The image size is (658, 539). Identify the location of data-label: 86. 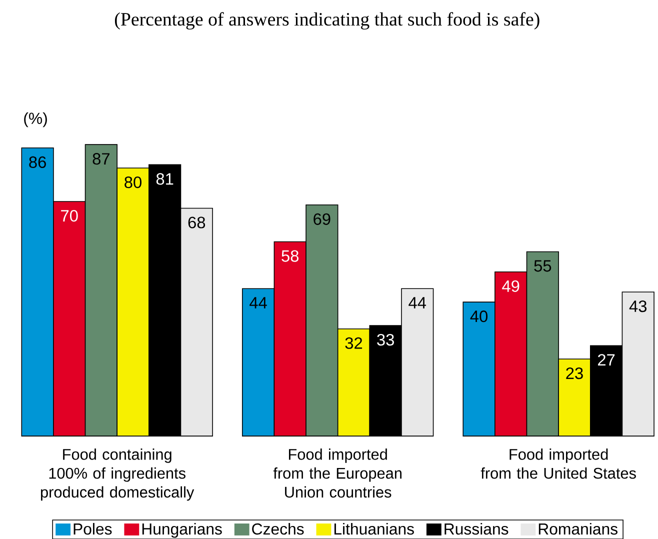
(37, 162).